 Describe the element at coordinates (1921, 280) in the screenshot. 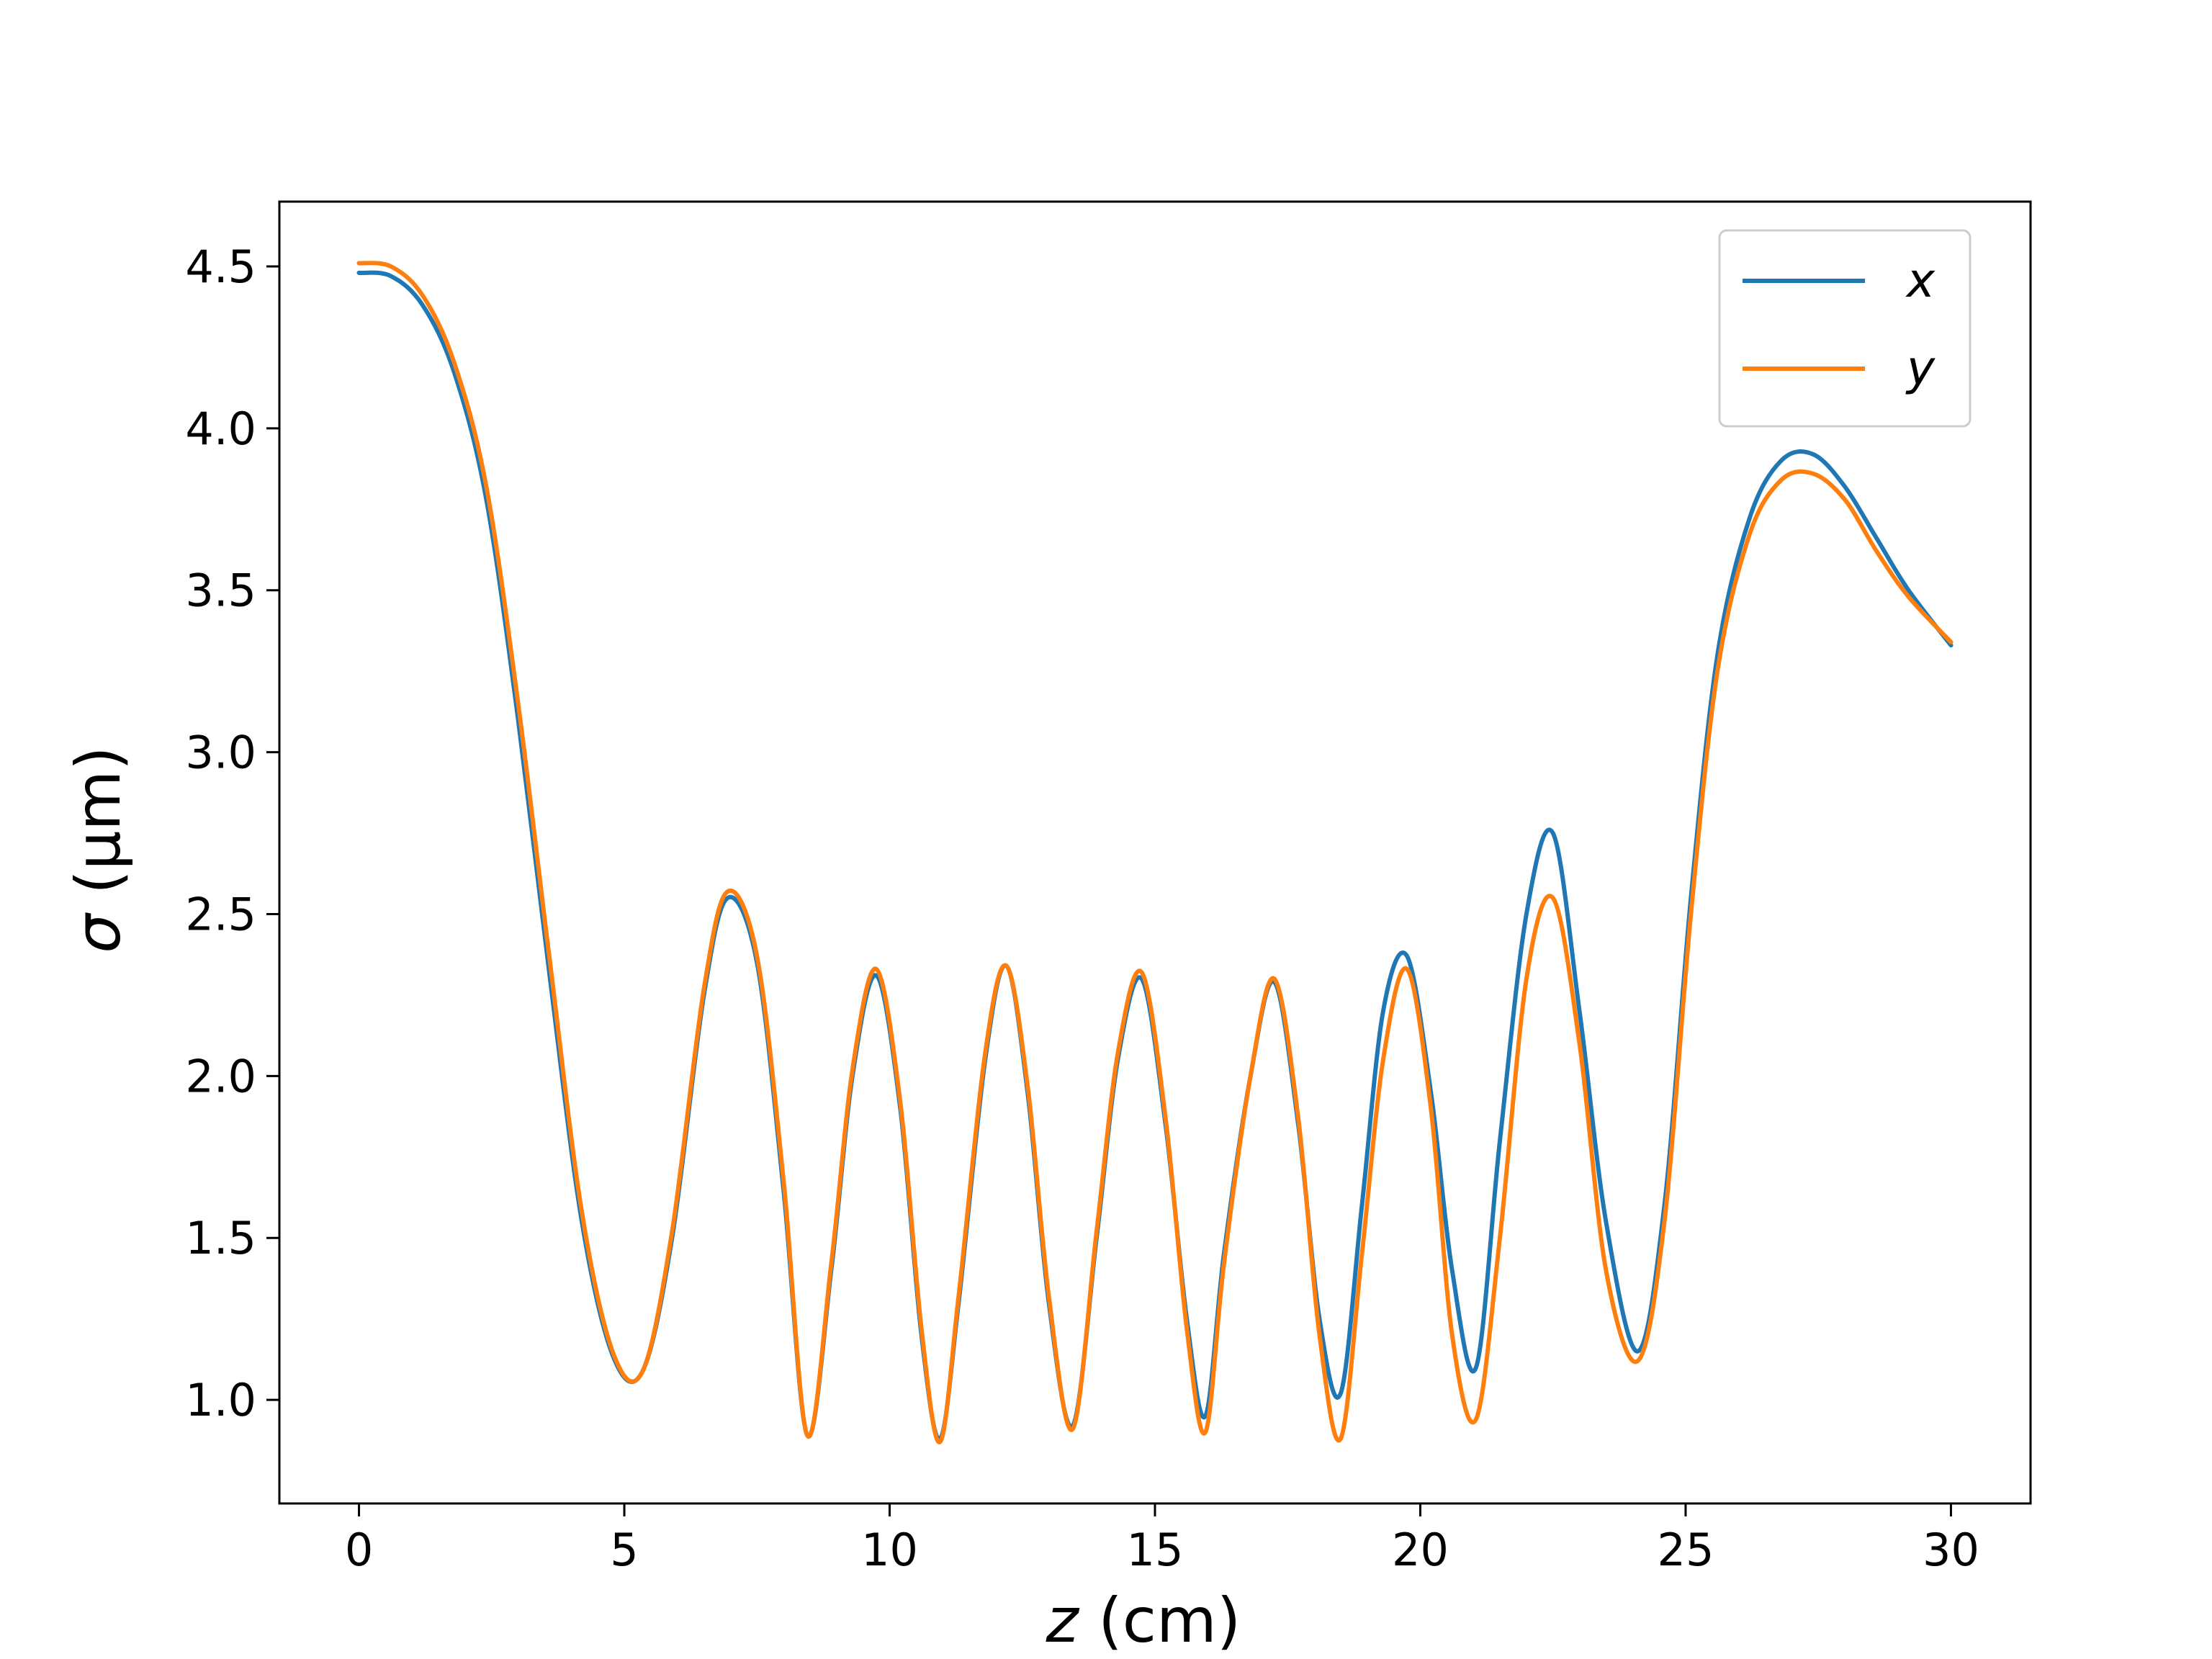

I see `legend-label-x: x` at that location.